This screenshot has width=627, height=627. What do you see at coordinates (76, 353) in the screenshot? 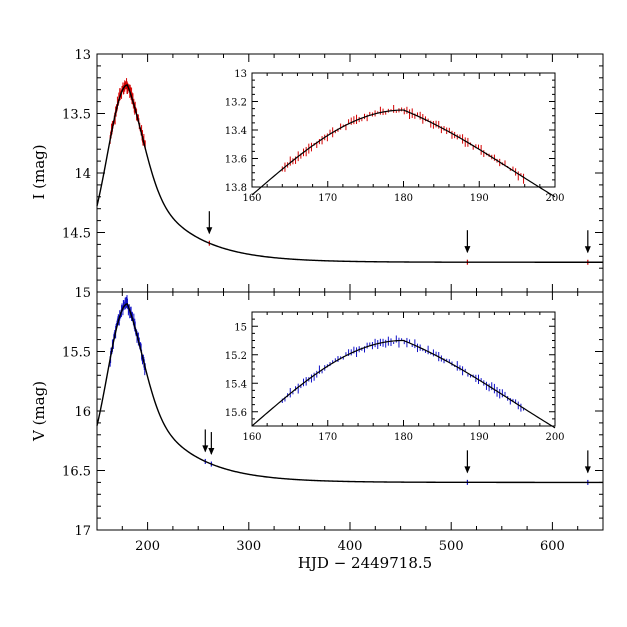
I see `y-tick-label: 15.5` at bounding box center [76, 353].